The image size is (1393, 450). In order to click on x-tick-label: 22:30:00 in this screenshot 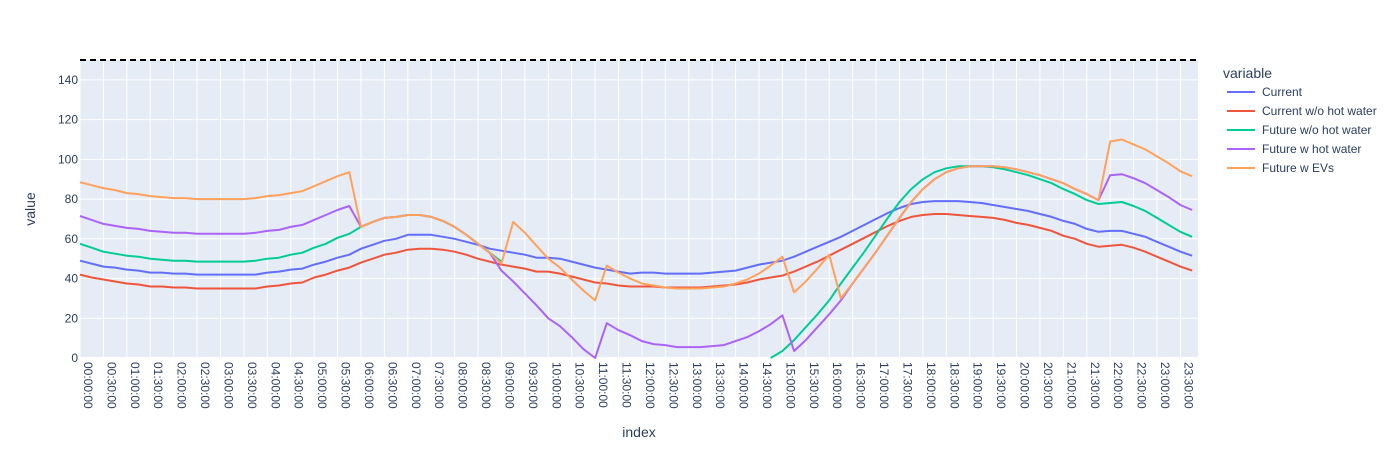, I will do `click(1142, 385)`.